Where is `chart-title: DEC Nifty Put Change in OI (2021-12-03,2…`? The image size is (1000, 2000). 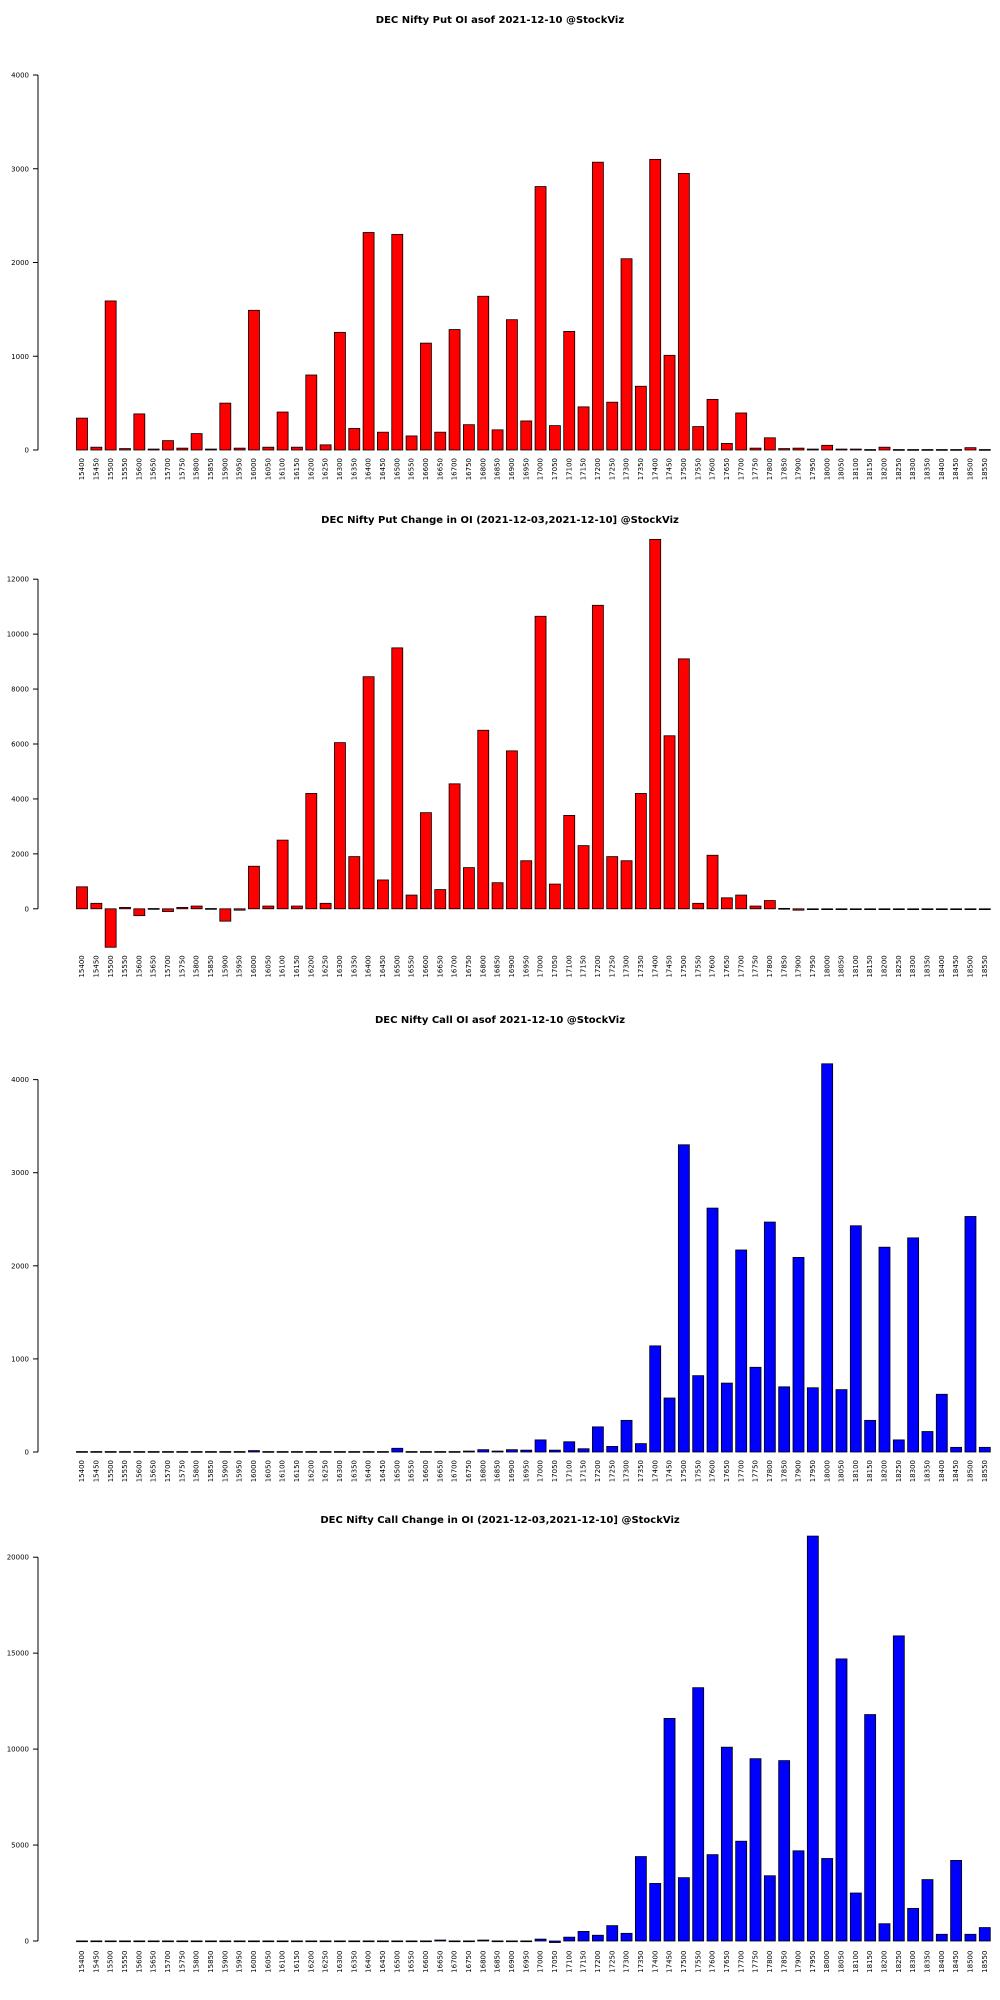 chart-title: DEC Nifty Put Change in OI (2021-12-03,2… is located at coordinates (500, 520).